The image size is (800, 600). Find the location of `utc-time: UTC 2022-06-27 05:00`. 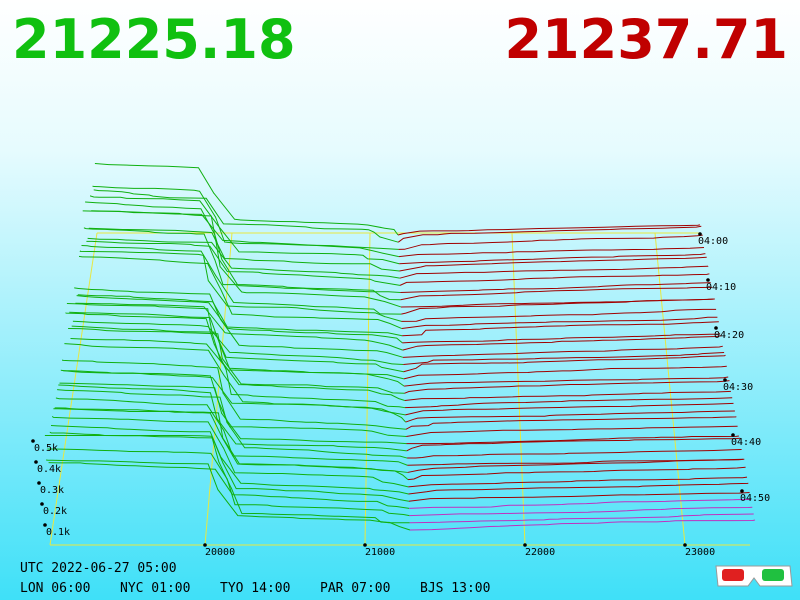

utc-time: UTC 2022-06-27 05:00 is located at coordinates (98, 568).